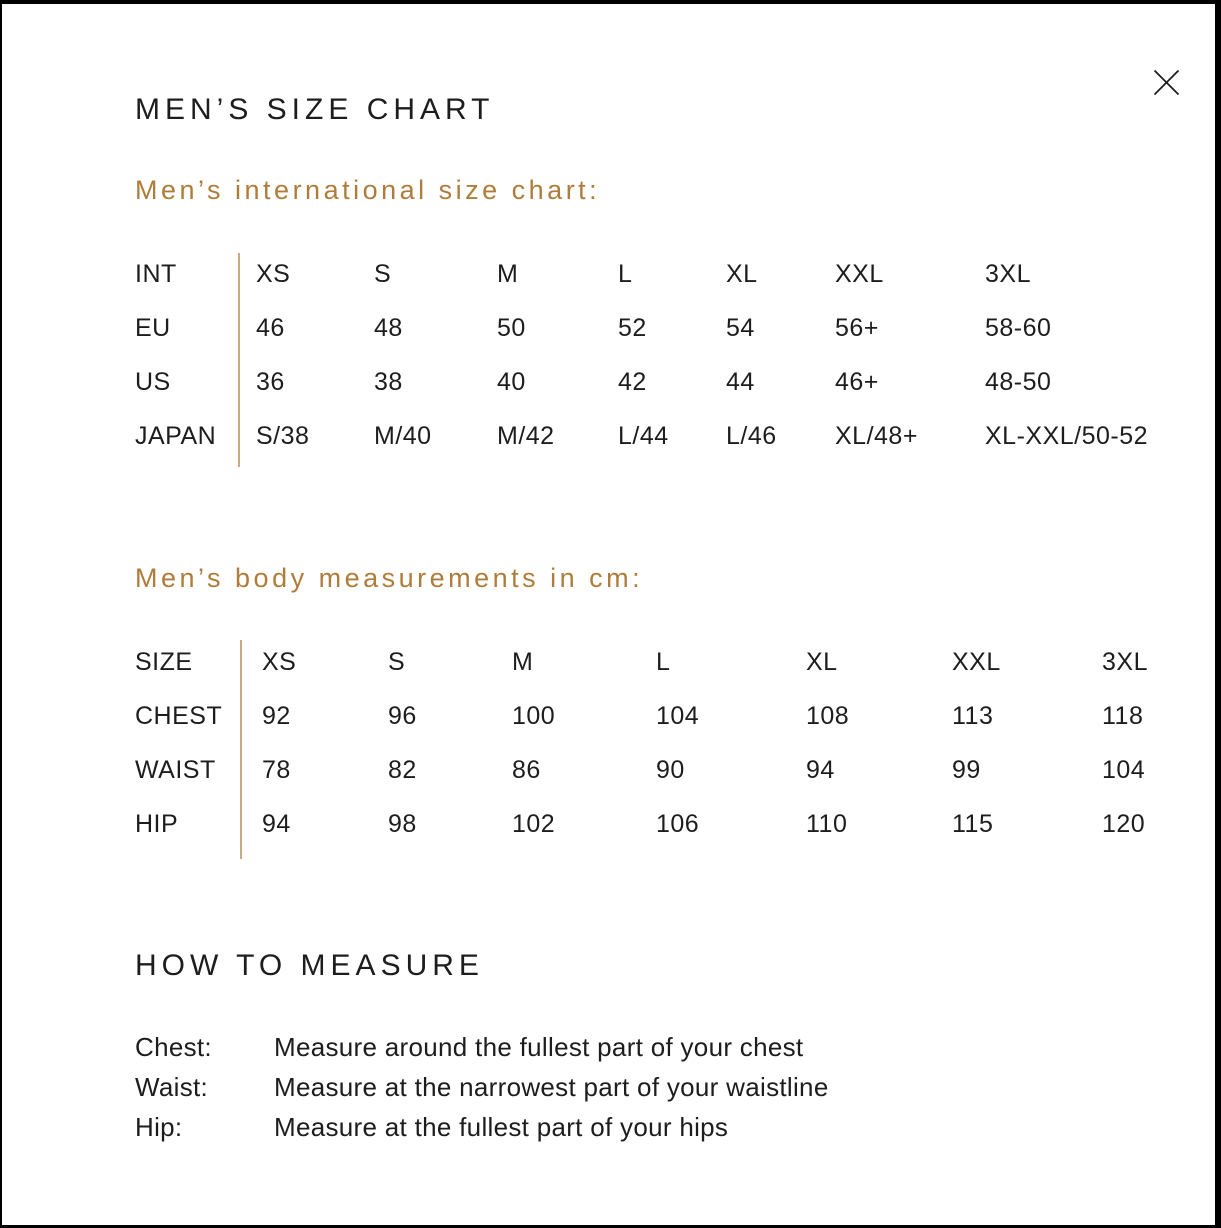 Image resolution: width=1221 pixels, height=1228 pixels. What do you see at coordinates (828, 715) in the screenshot?
I see `table-cell: 108` at bounding box center [828, 715].